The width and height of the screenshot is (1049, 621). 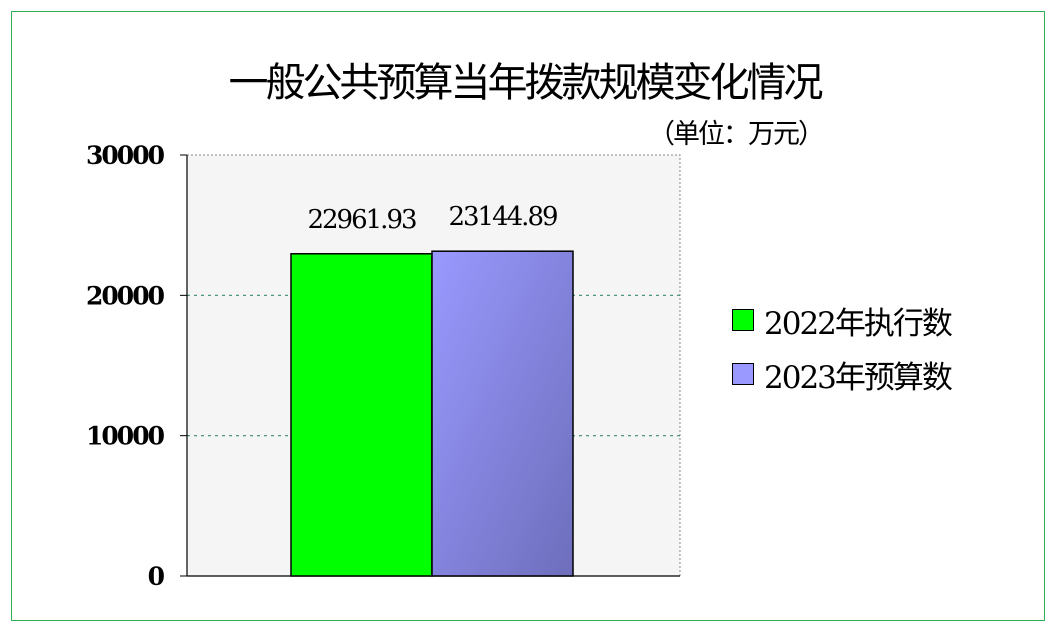 I want to click on legend-item-2023: 2023年预算数, so click(x=842, y=375).